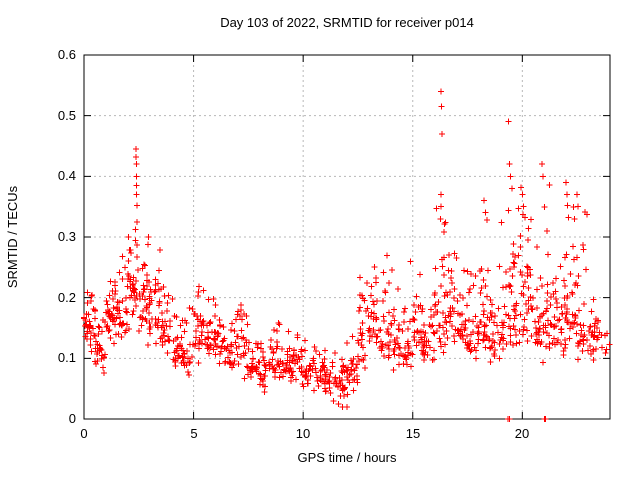 Image resolution: width=640 pixels, height=480 pixels. Describe the element at coordinates (72, 418) in the screenshot. I see `y-tick-label-0: 0` at that location.